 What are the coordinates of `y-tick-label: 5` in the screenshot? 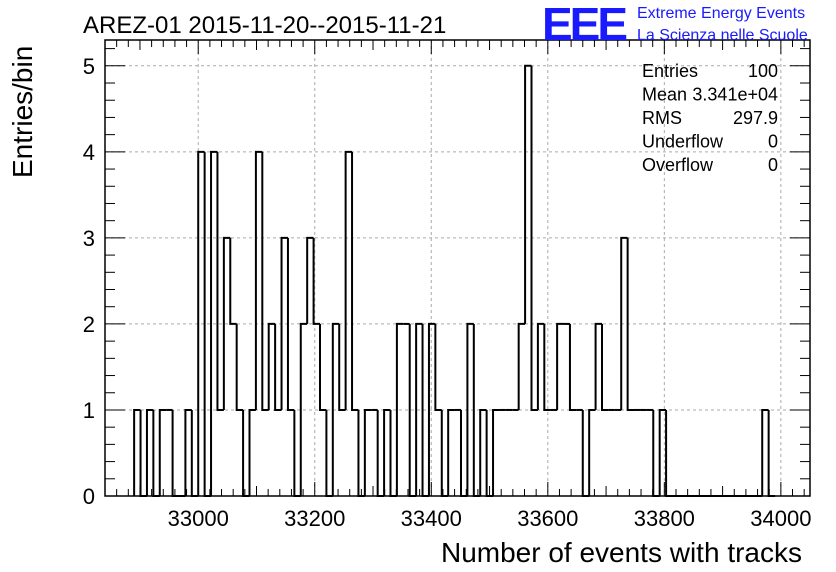 It's located at (89, 66).